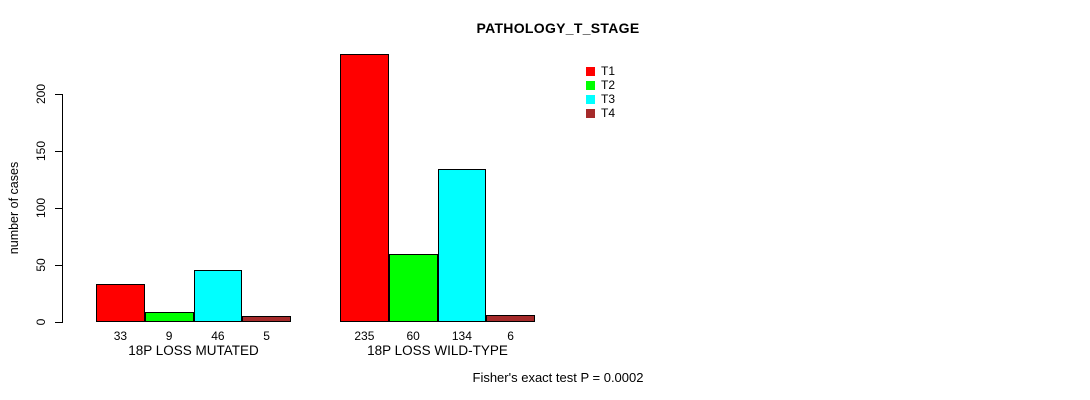  What do you see at coordinates (41, 94) in the screenshot?
I see `y-axis-tick-label: 200` at bounding box center [41, 94].